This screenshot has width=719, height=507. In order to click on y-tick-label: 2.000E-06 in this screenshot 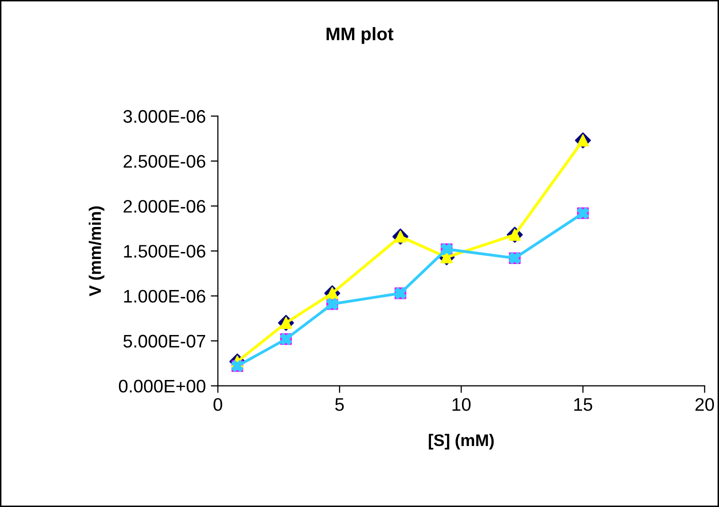, I will do `click(165, 206)`.